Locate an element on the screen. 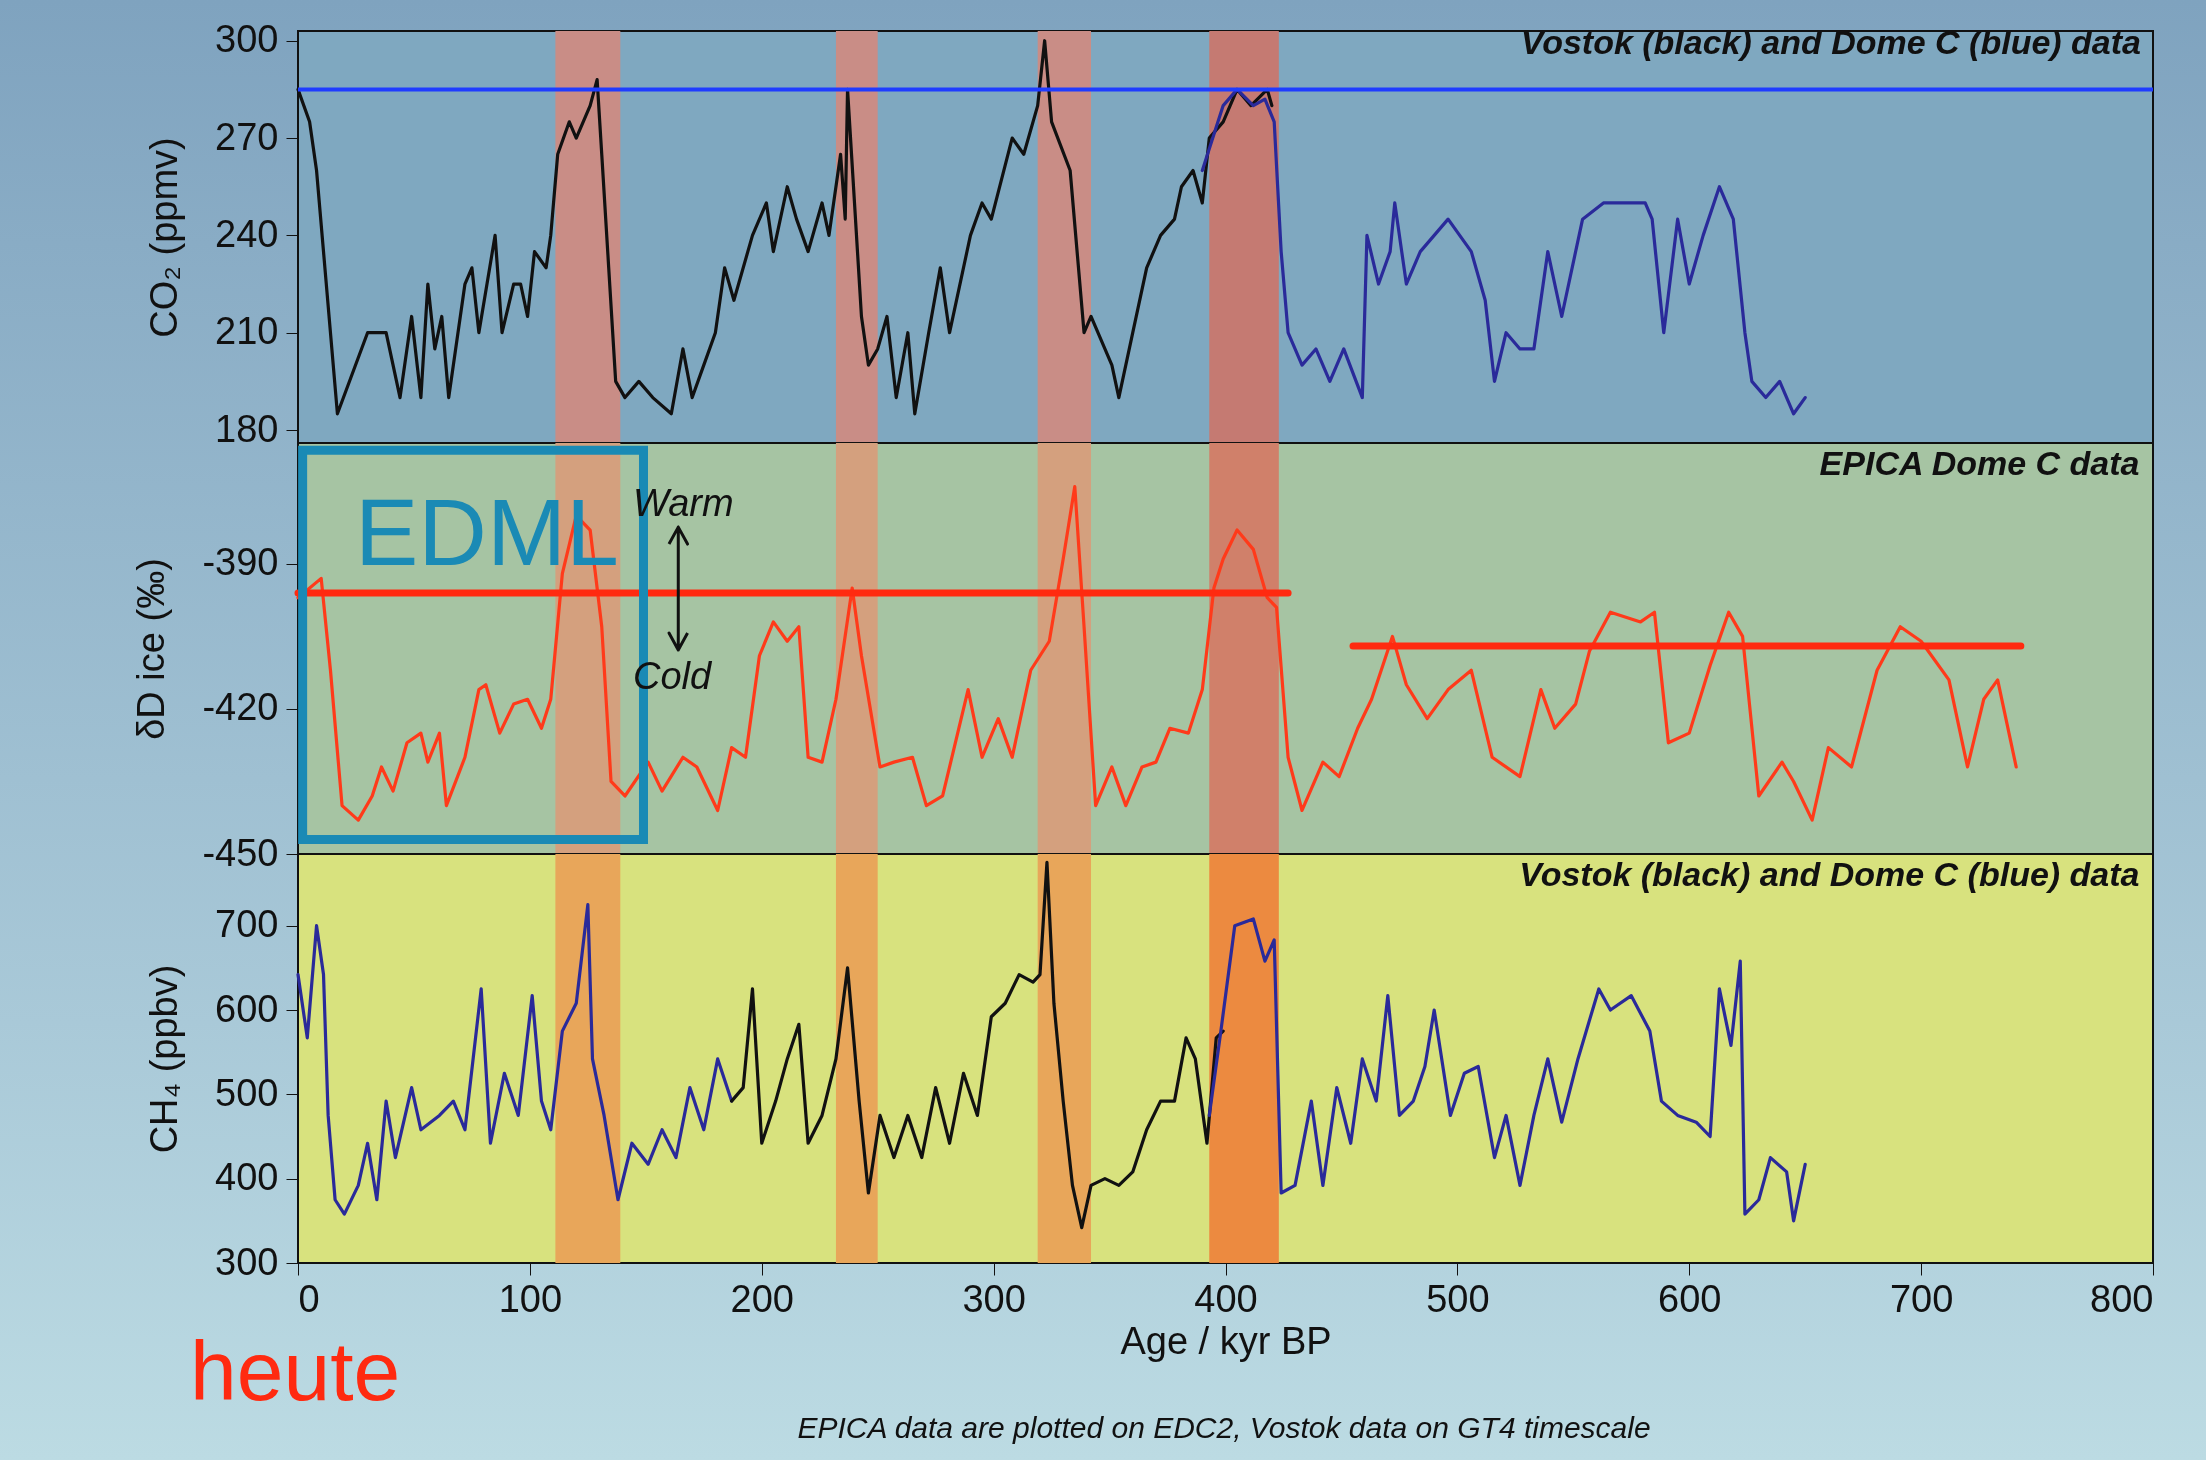 This screenshot has width=2206, height=1460. x-tick-label: 0 is located at coordinates (309, 1298).